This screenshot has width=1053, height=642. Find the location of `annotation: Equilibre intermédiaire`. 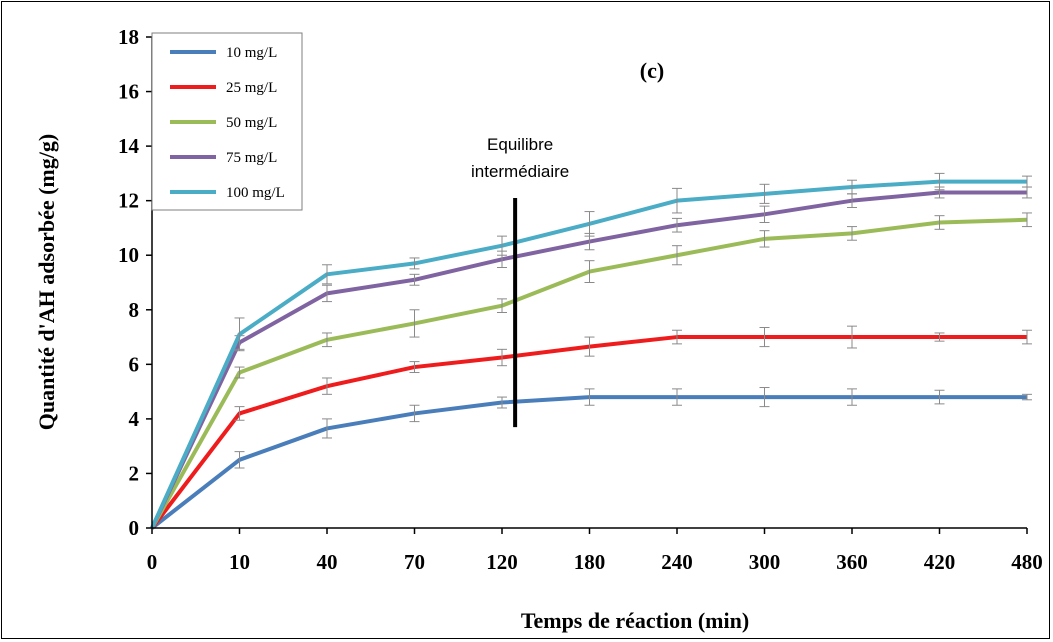

annotation: Equilibre intermédiaire is located at coordinates (520, 281).